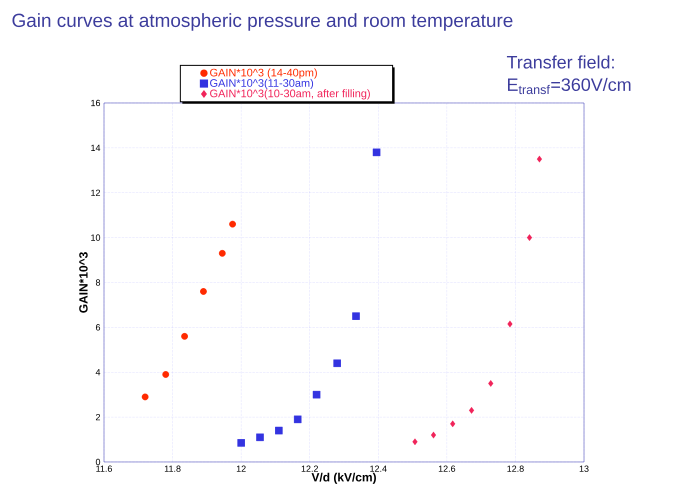  Describe the element at coordinates (172, 469) in the screenshot. I see `x-tick-label: 11.8` at that location.